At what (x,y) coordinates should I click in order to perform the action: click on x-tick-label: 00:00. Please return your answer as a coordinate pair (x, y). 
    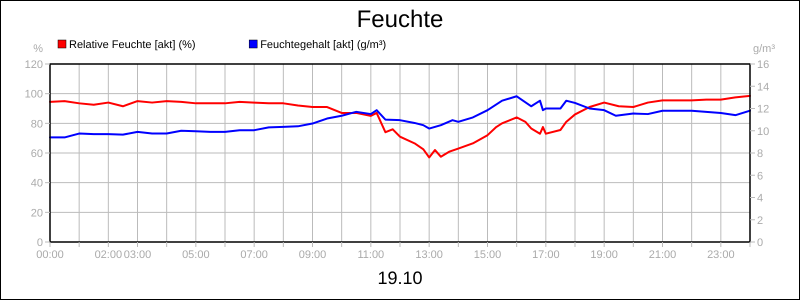
    Looking at the image, I should click on (50, 255).